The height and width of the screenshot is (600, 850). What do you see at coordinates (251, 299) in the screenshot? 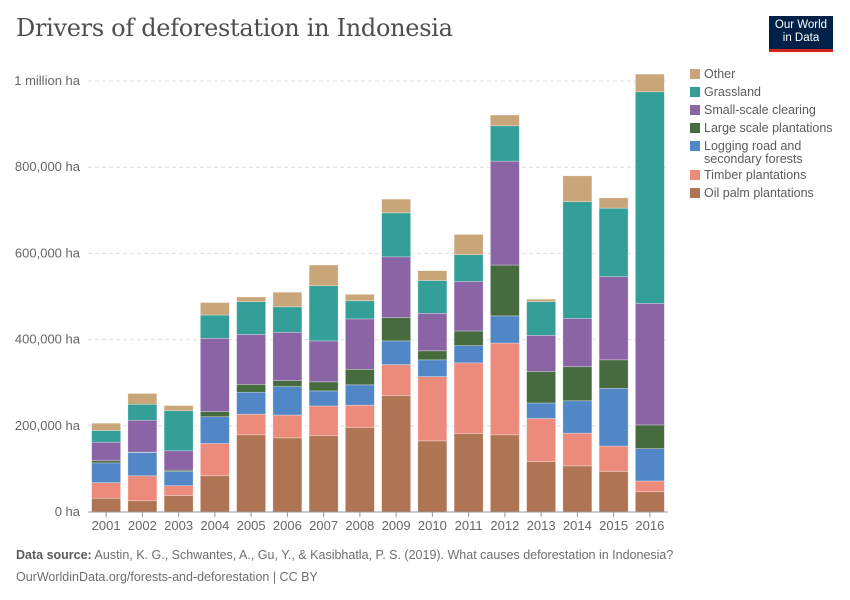
I see `bar-segment-other-2005` at bounding box center [251, 299].